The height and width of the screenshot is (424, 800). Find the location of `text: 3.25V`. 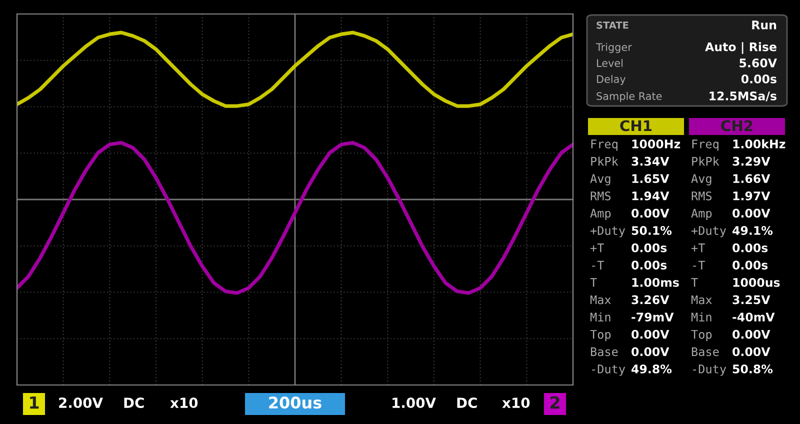

text: 3.25V is located at coordinates (751, 299).